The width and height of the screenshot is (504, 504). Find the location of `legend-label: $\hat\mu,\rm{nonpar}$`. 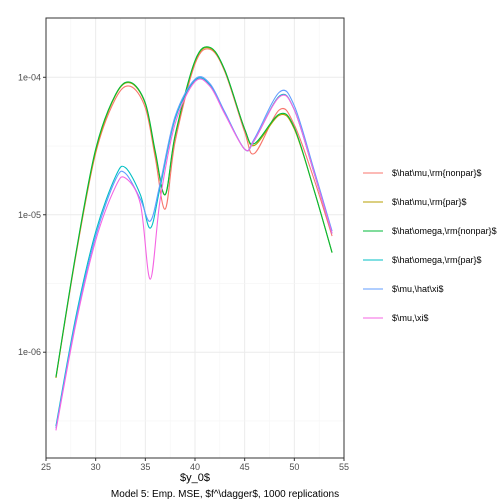

legend-label: $\hat\mu,\rm{nonpar}$ is located at coordinates (437, 173).